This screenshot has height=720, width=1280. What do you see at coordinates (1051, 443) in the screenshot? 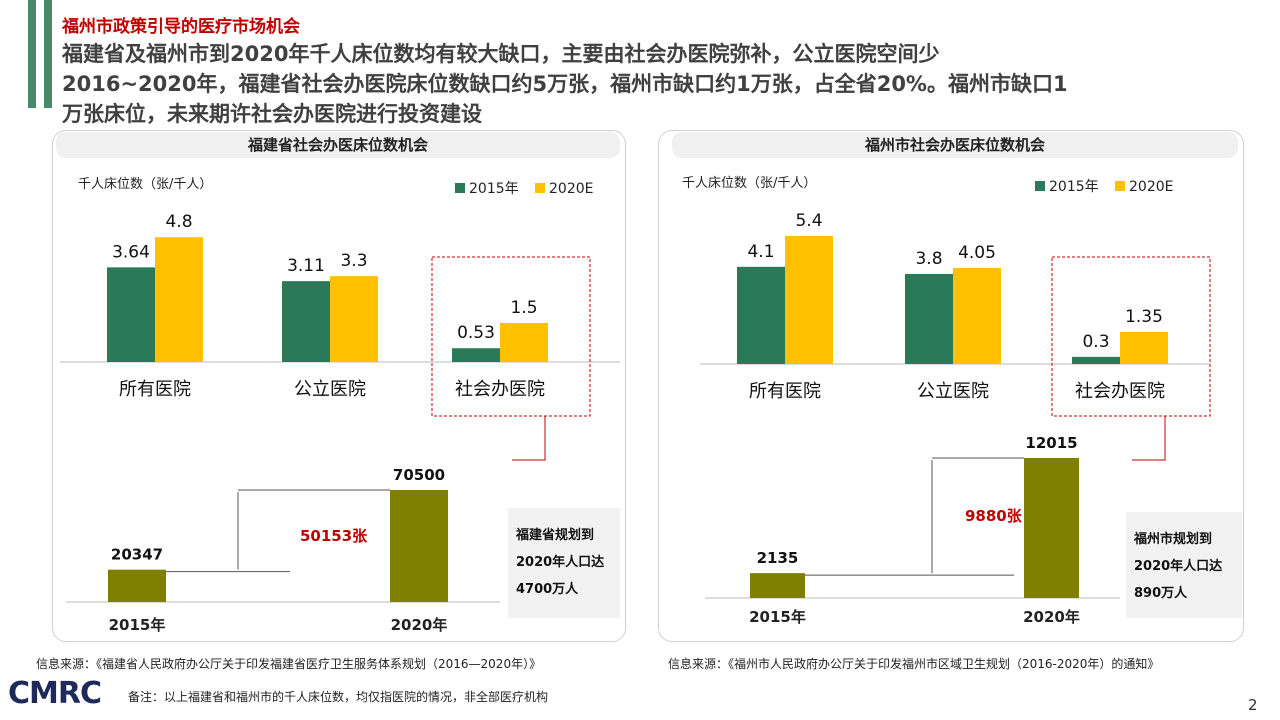
I see `data-label: 12015` at bounding box center [1051, 443].